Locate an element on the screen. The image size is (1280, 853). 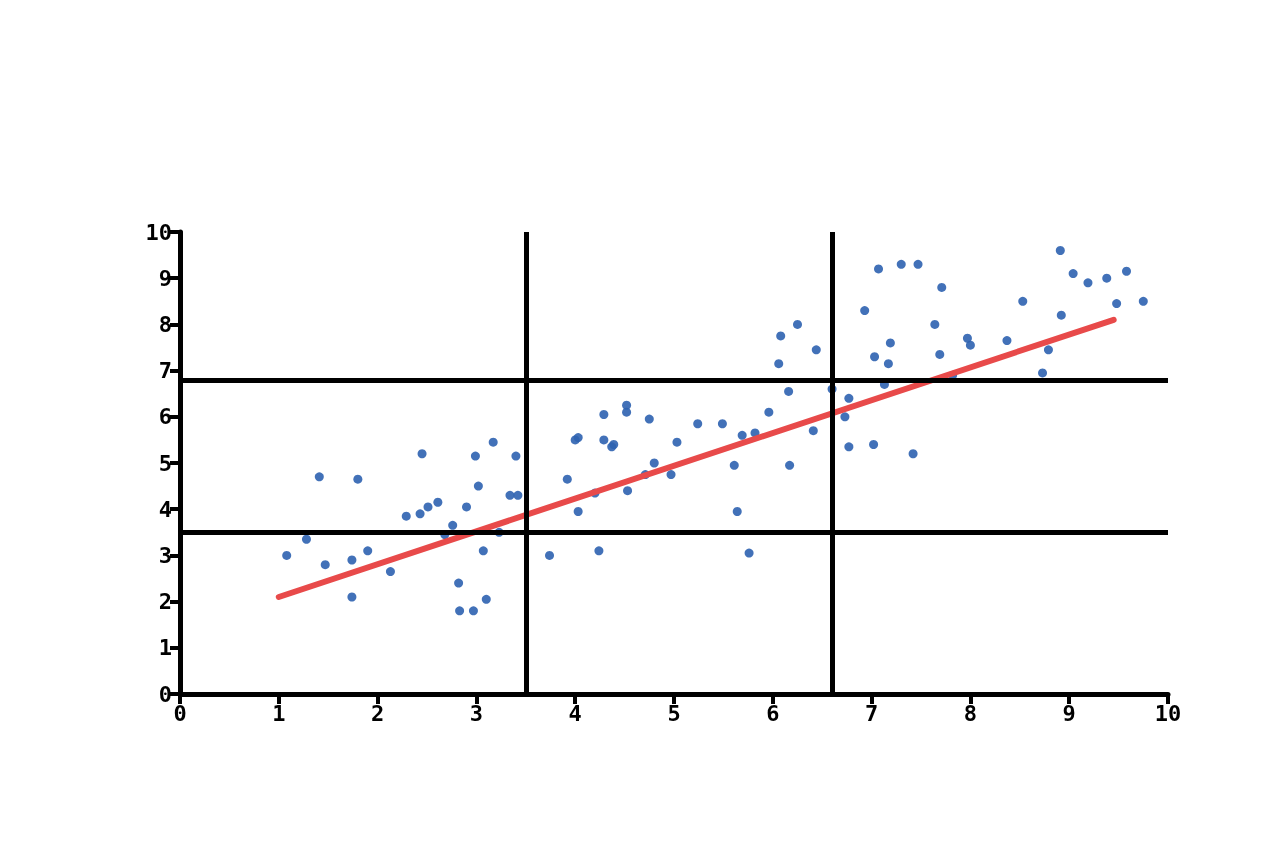
x-tick-label: 6 is located at coordinates (773, 713).